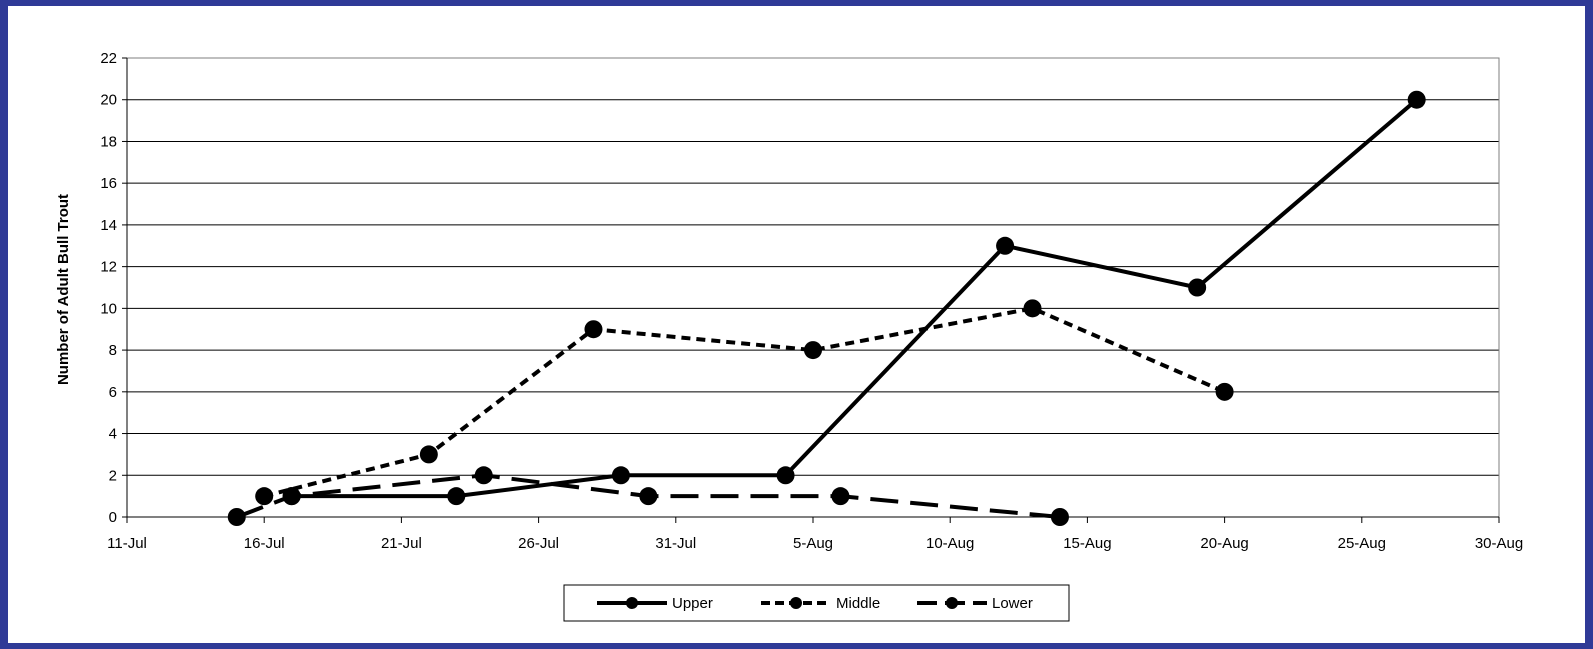 The image size is (1593, 649). Describe the element at coordinates (655, 603) in the screenshot. I see `legend-item-upper: Upper` at that location.